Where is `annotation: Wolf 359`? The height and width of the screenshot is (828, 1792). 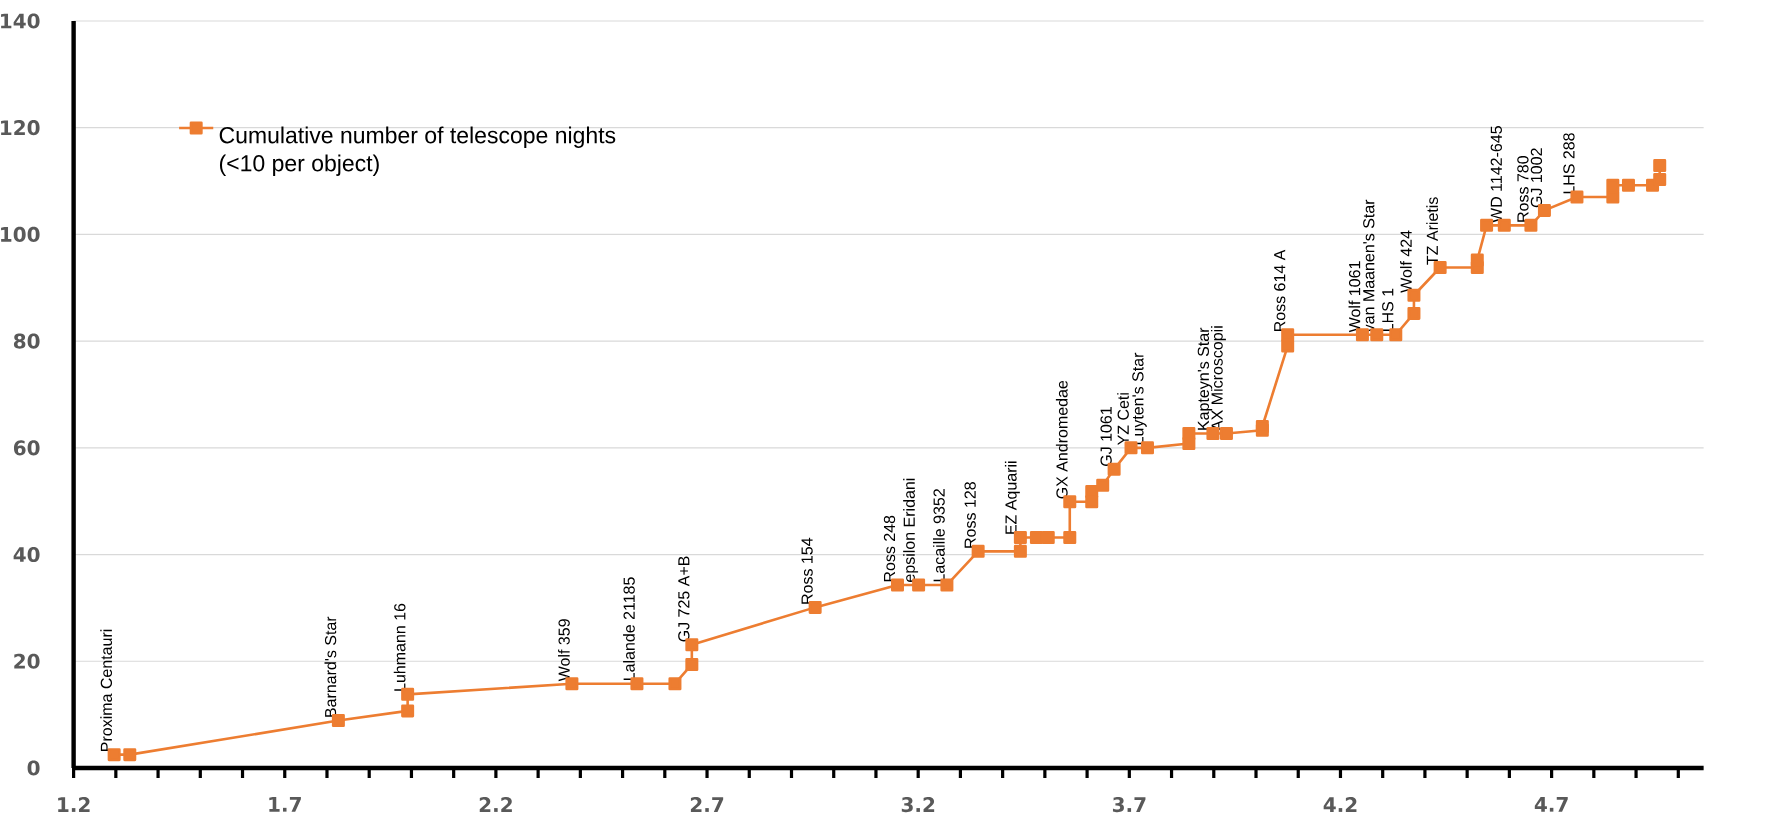
annotation: Wolf 359 is located at coordinates (564, 650).